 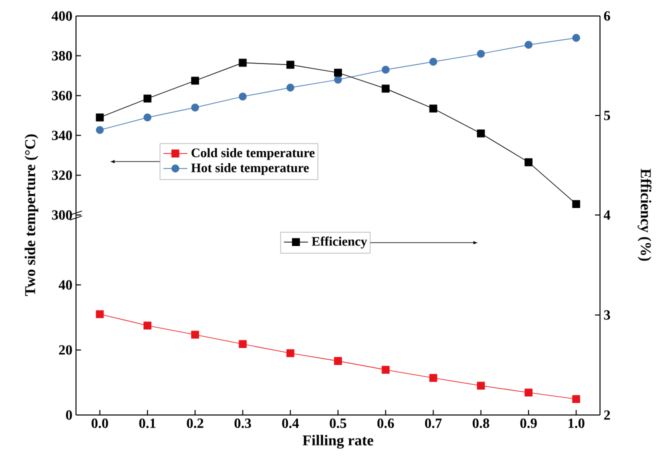 I want to click on x-tick-label: 0.2, so click(x=195, y=423).